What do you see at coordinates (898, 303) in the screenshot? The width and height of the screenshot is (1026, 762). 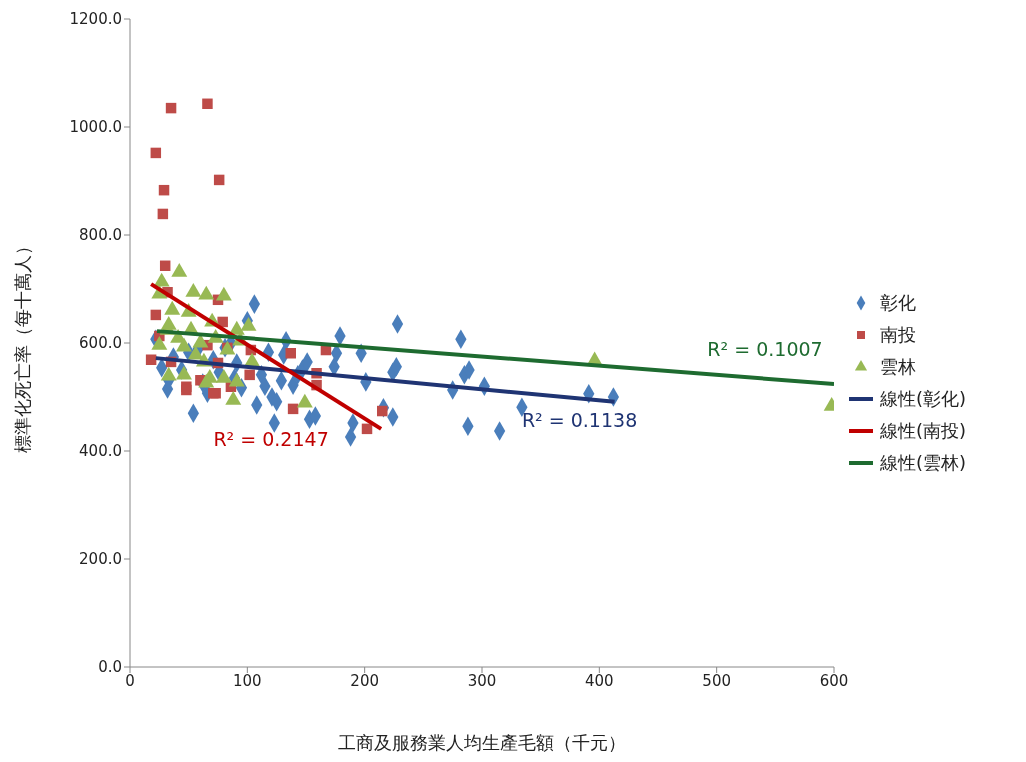 I see `legend-label: 彰化` at bounding box center [898, 303].